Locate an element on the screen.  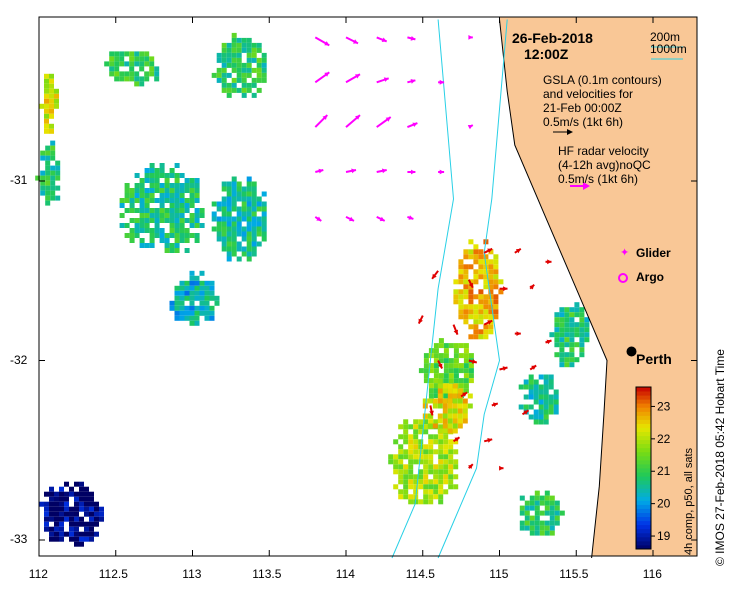
x-tick-label: 113 is located at coordinates (192, 574).